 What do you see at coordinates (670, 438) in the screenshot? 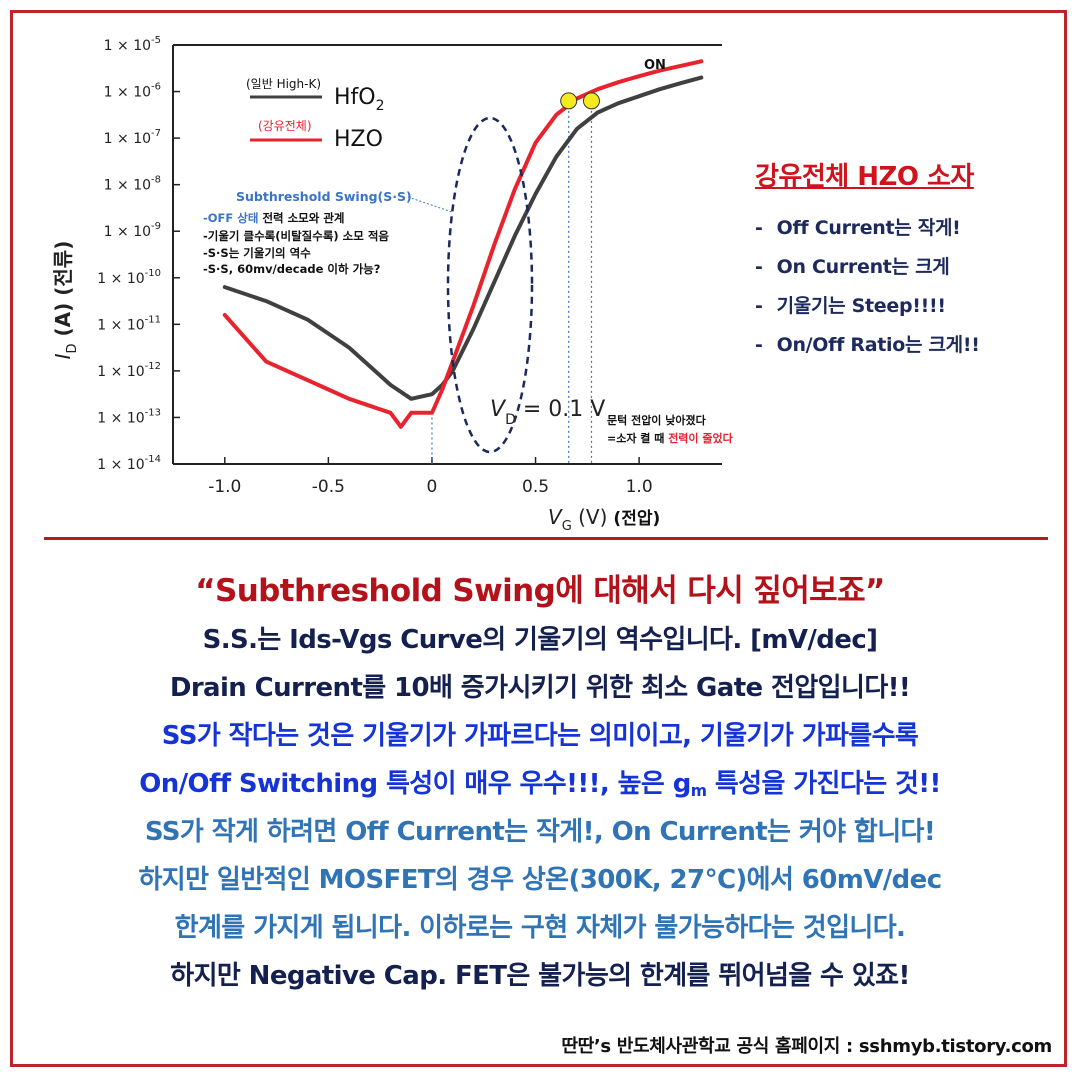
I see `threshold-note-2: =소자 켤 때 전력이 줄었다` at bounding box center [670, 438].